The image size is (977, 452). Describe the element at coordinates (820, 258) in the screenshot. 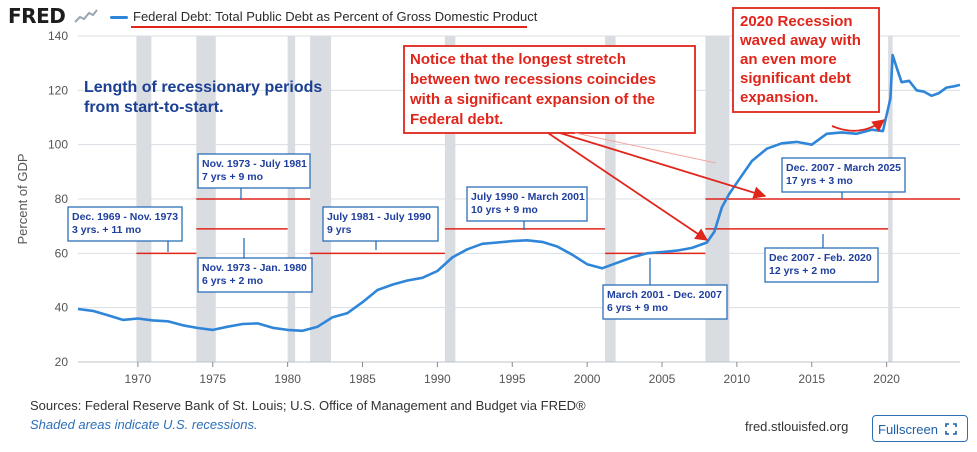

I see `interval-box-text-7-0: Dec 2007 - Feb. 2020` at that location.